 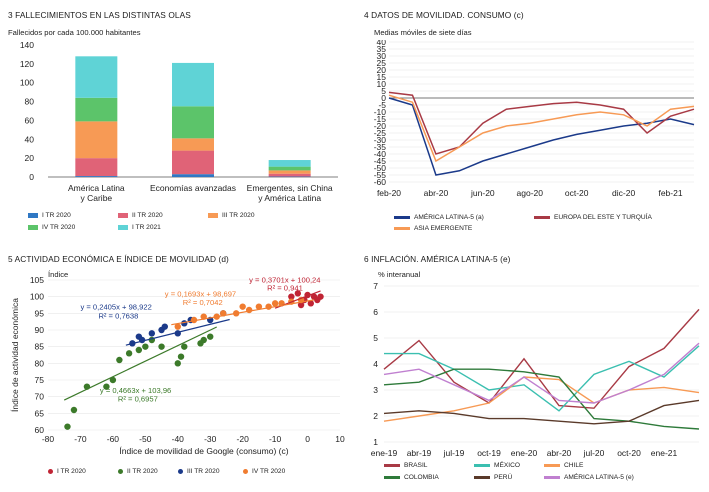 What do you see at coordinates (437, 259) in the screenshot?
I see `chart-title: 6 INFLACIÓN. AMÉRICA LATINA-5 (e)` at bounding box center [437, 259].